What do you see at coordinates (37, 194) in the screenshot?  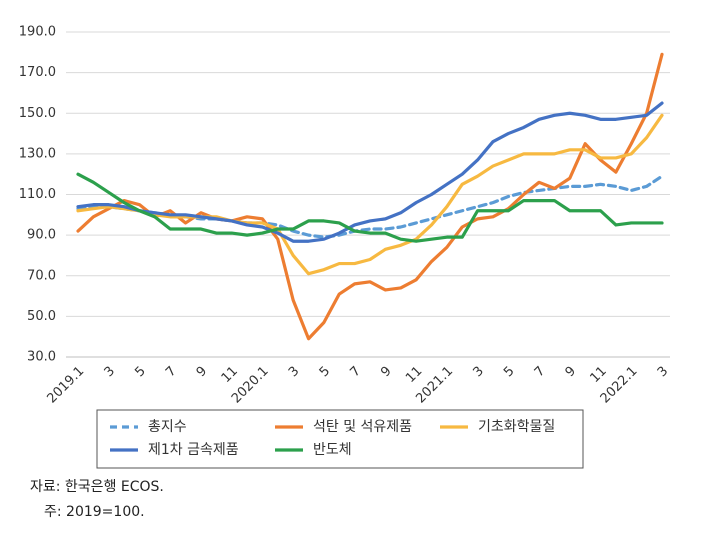 I see `y-tick-label: 110.0` at bounding box center [37, 194].